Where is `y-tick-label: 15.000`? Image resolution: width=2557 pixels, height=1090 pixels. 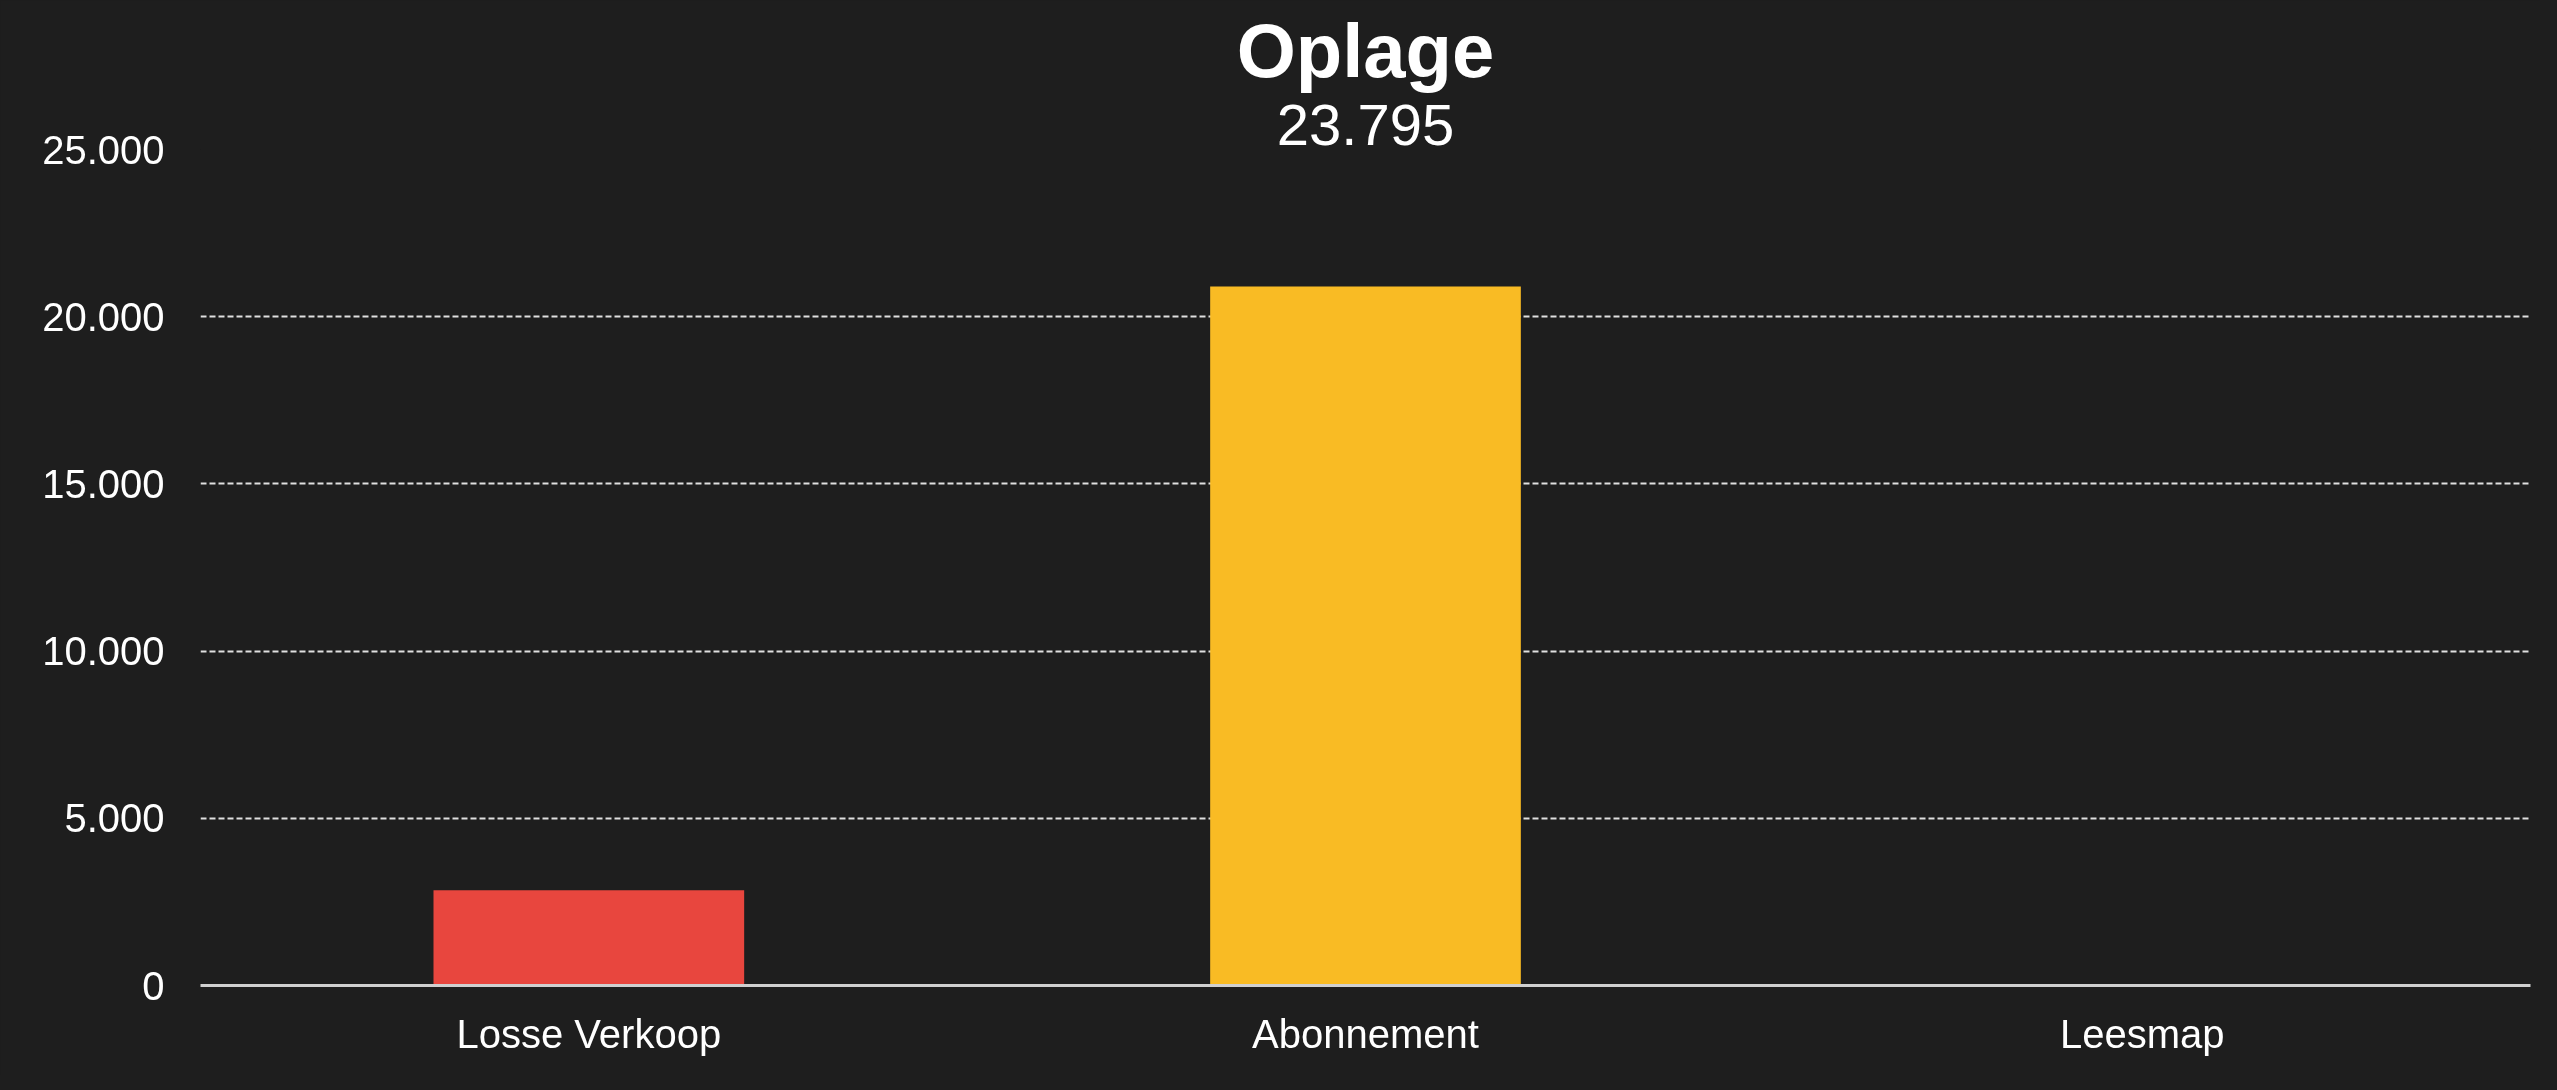
y-tick-label: 15.000 is located at coordinates (103, 483).